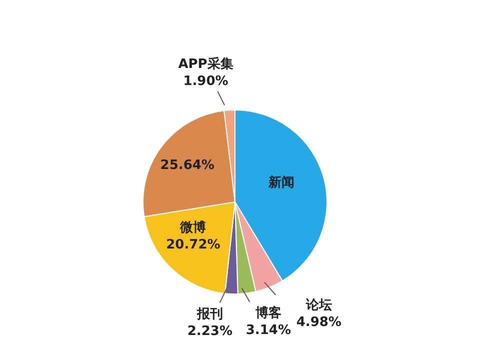 This screenshot has width=500, height=362. I want to click on slice-label: 博客, so click(268, 312).